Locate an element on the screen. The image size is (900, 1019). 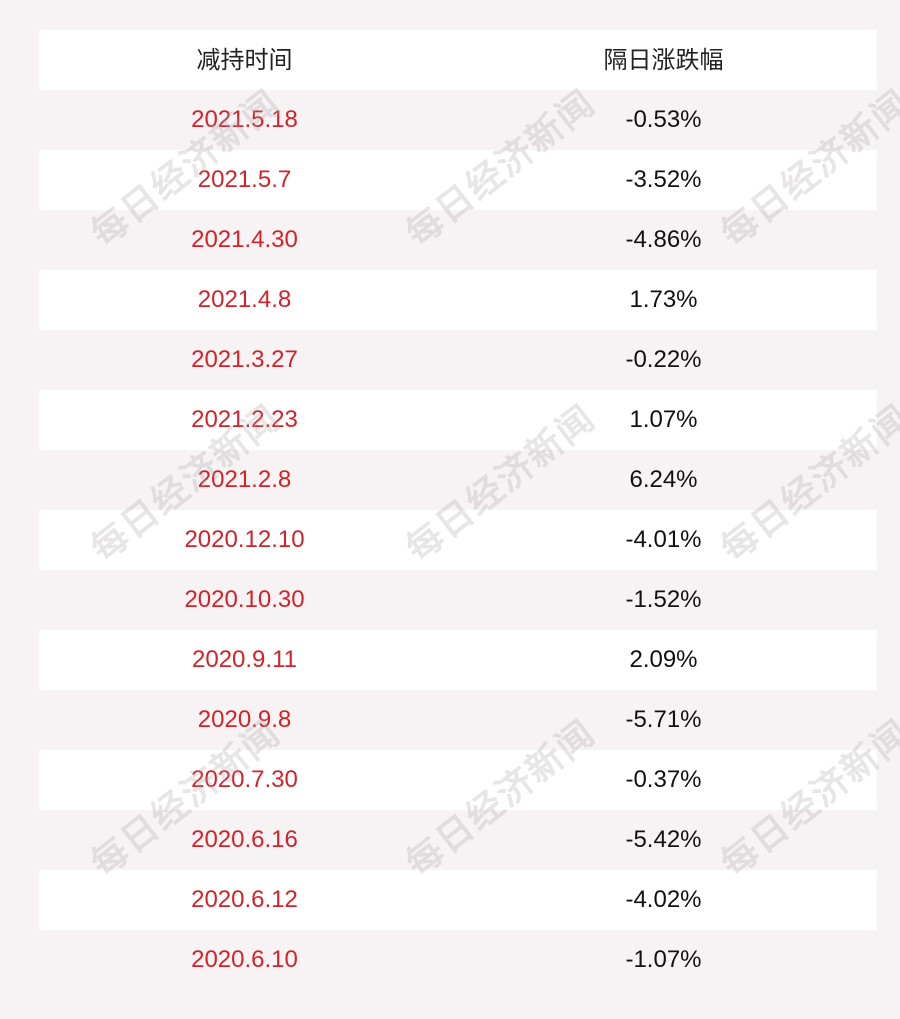
change-cell: -3.52% is located at coordinates (663, 179).